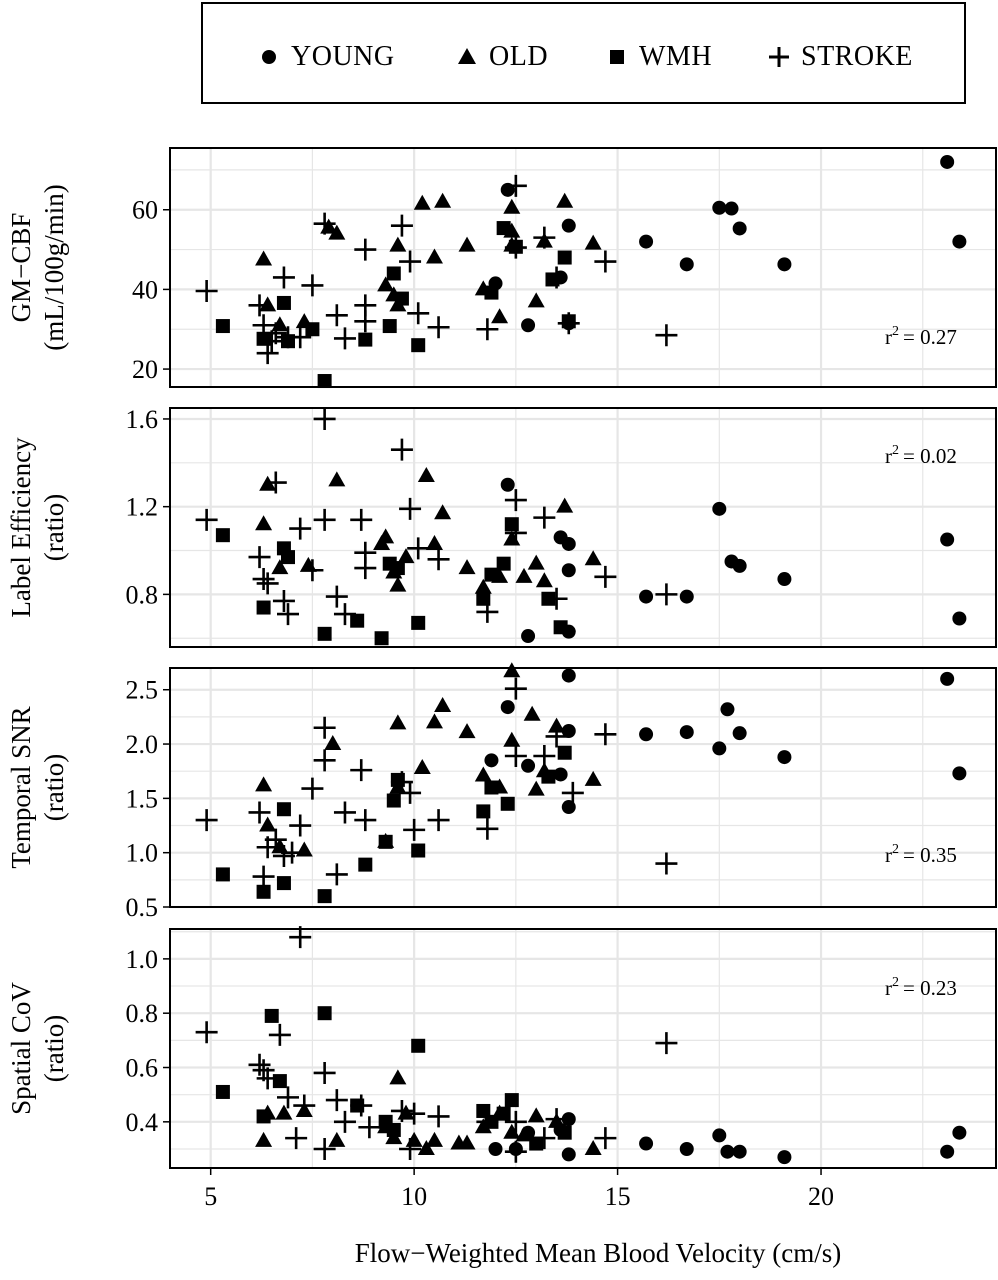 This screenshot has height=1280, width=998. Describe the element at coordinates (583, 53) in the screenshot. I see `legend: YOUNG OLD WMH STROKE` at that location.